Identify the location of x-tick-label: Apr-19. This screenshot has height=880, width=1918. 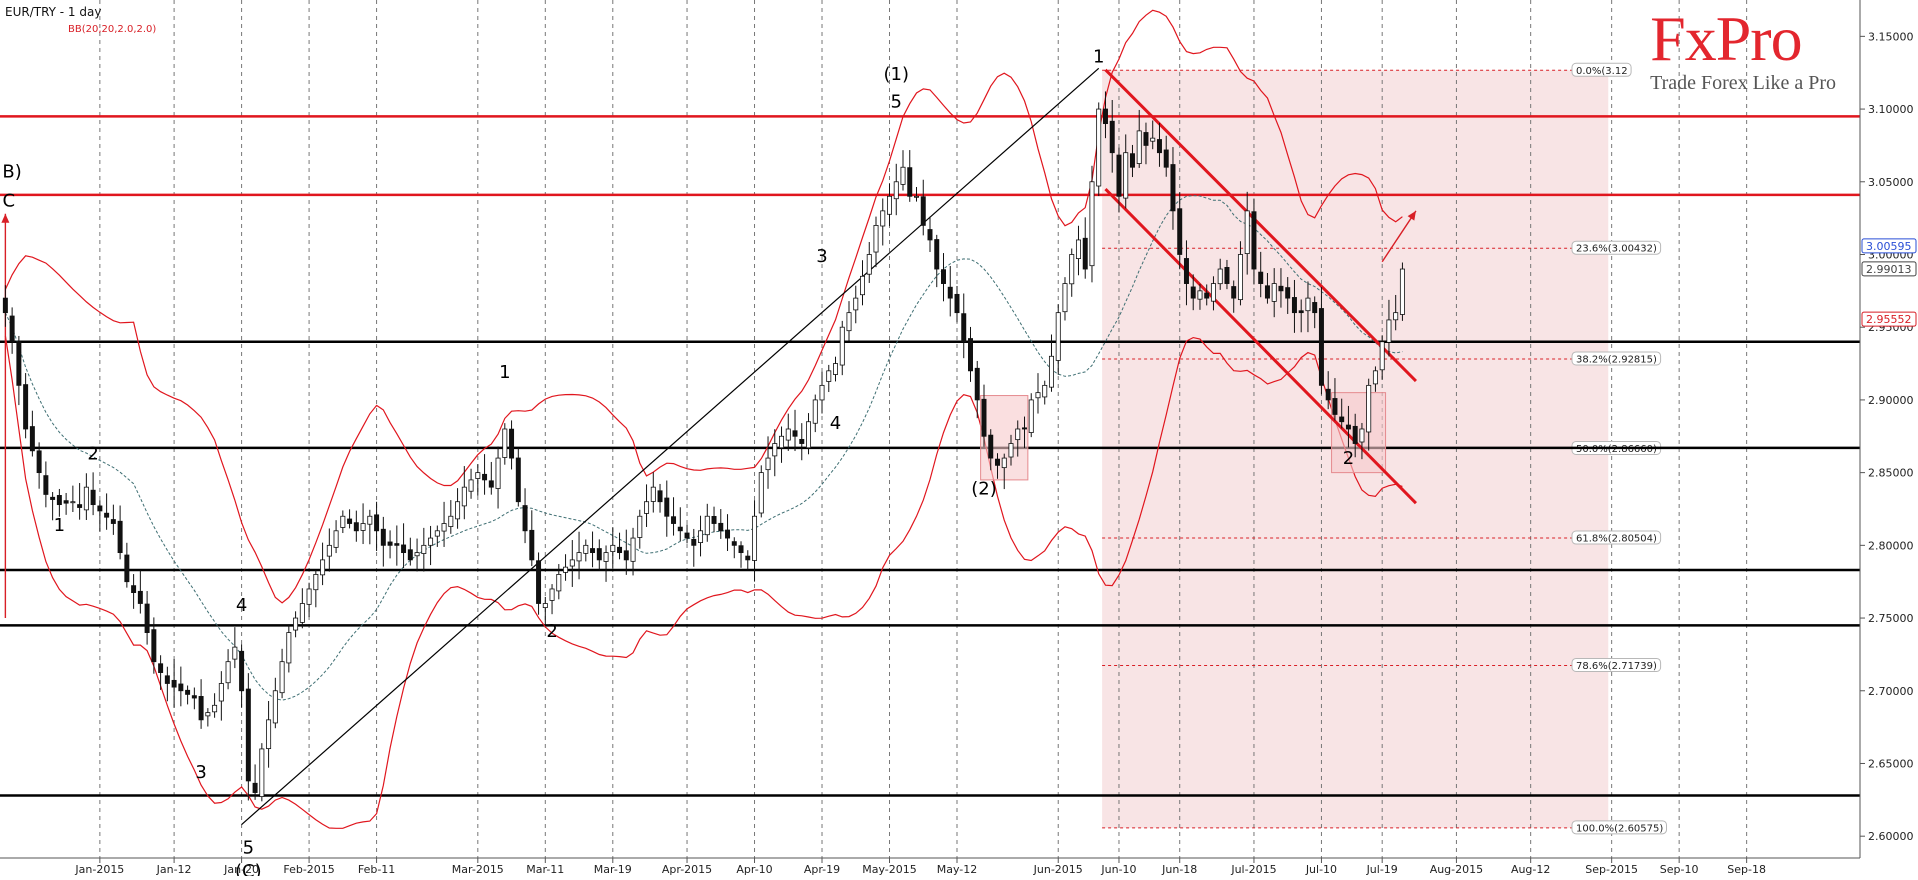
(822, 869).